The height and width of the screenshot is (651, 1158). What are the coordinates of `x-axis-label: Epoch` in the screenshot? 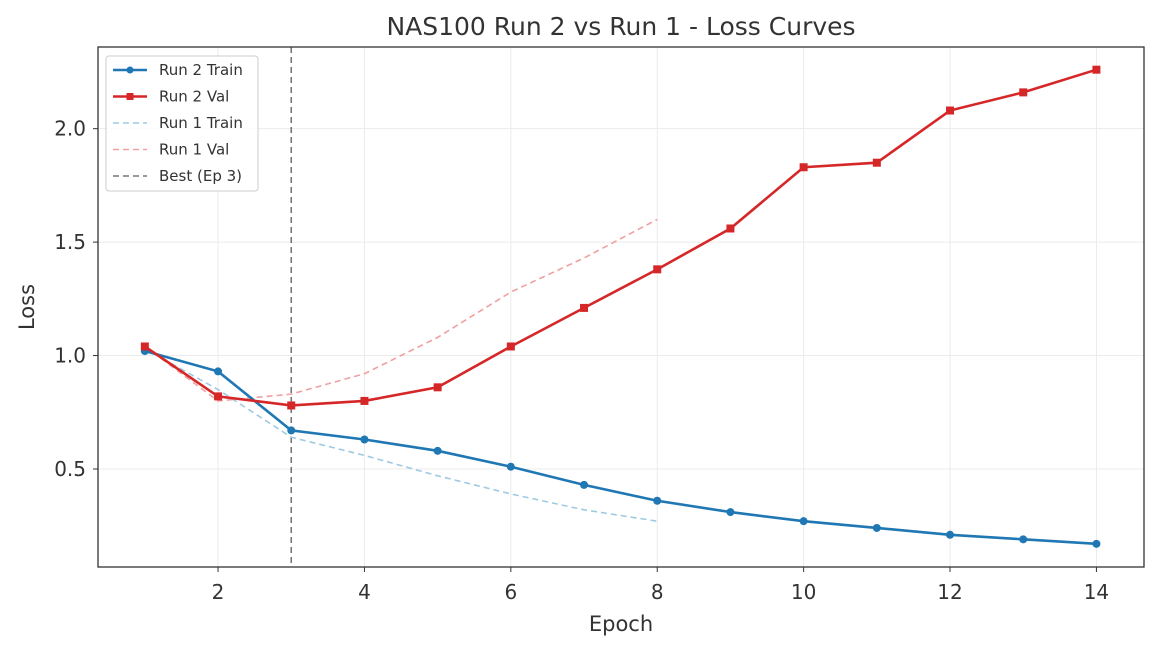 It's located at (621, 624).